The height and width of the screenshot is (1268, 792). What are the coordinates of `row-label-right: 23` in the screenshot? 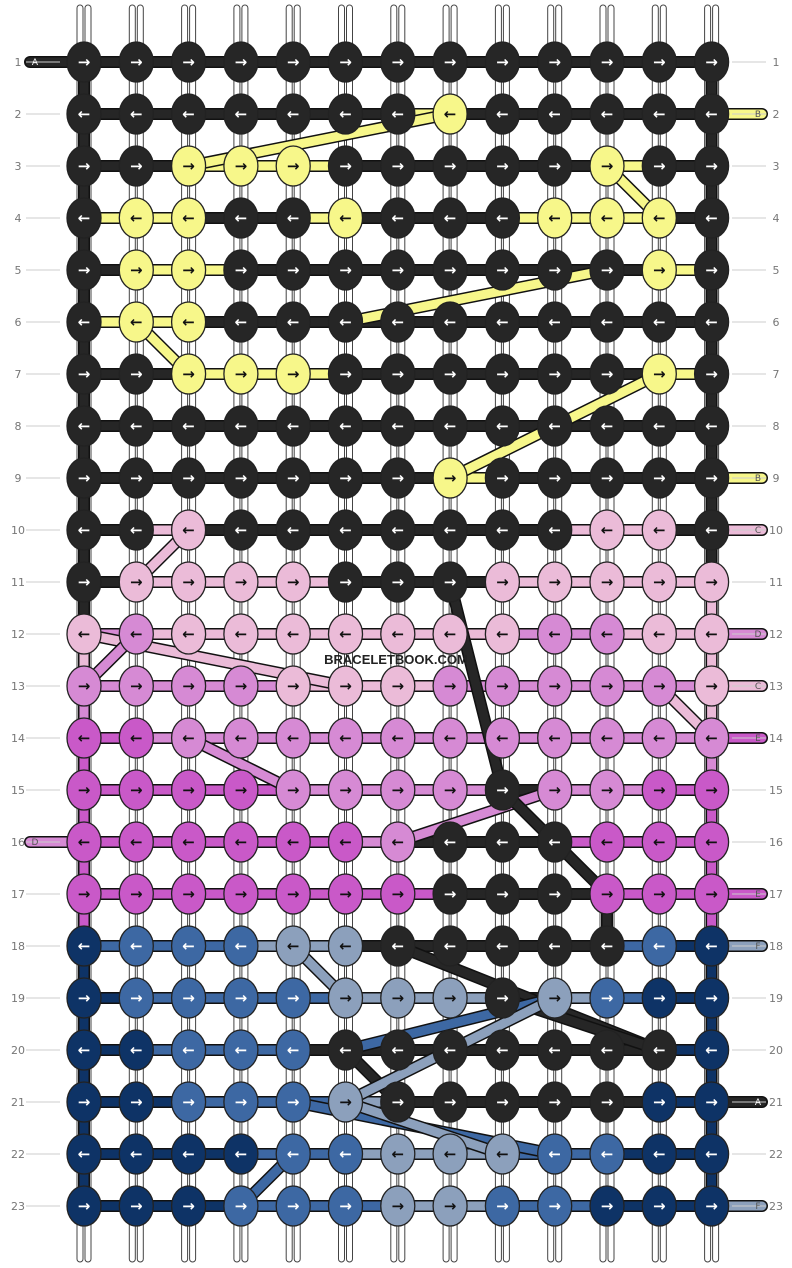 It's located at (776, 1206).